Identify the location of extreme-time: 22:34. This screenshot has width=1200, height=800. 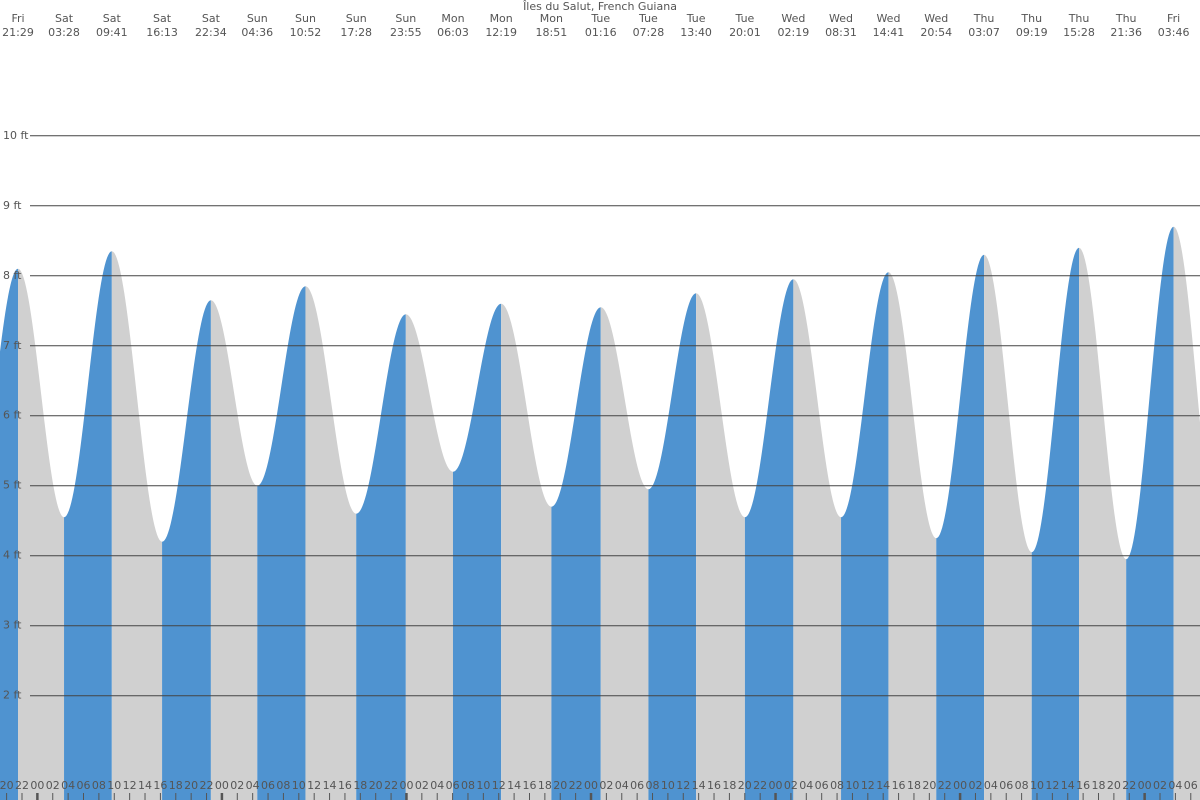
(211, 32).